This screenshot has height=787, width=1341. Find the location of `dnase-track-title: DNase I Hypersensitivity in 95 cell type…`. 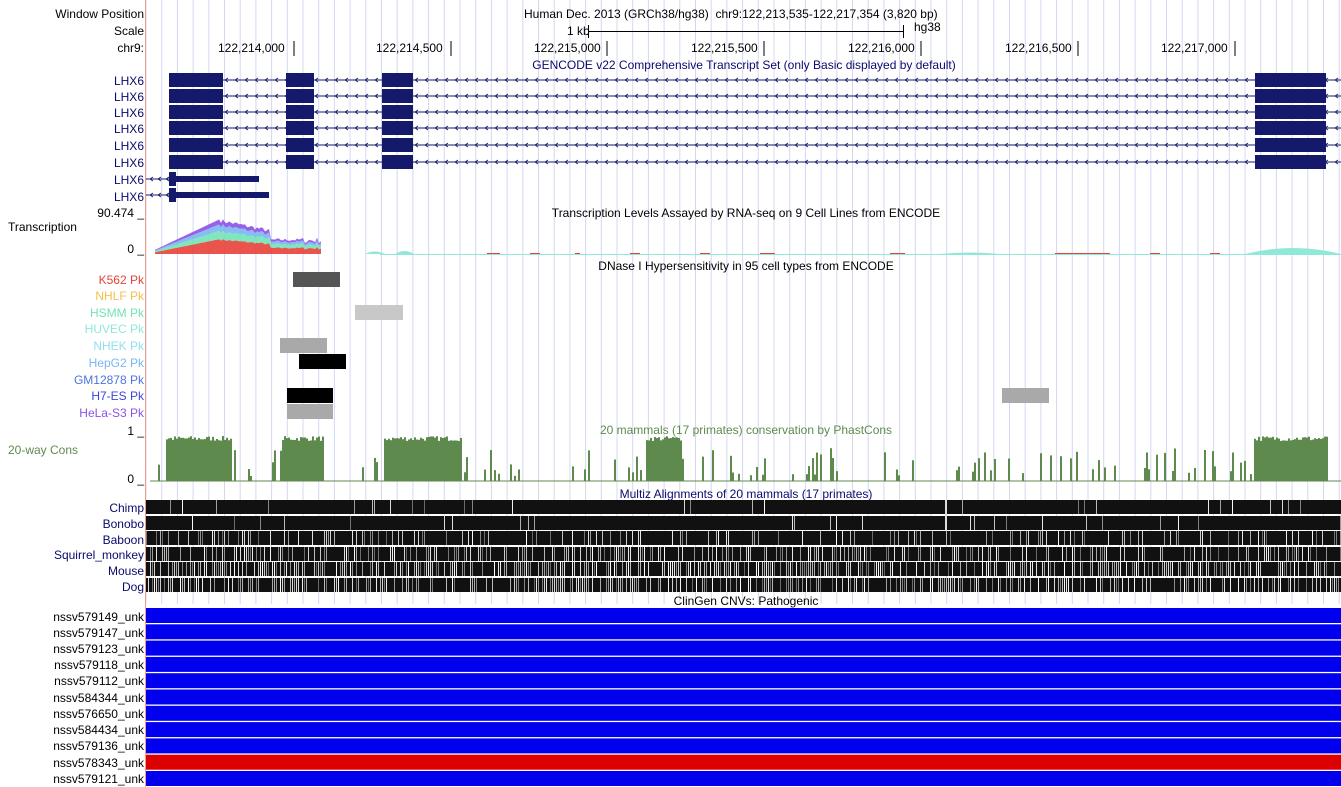

dnase-track-title: DNase I Hypersensitivity in 95 cell type… is located at coordinates (746, 266).